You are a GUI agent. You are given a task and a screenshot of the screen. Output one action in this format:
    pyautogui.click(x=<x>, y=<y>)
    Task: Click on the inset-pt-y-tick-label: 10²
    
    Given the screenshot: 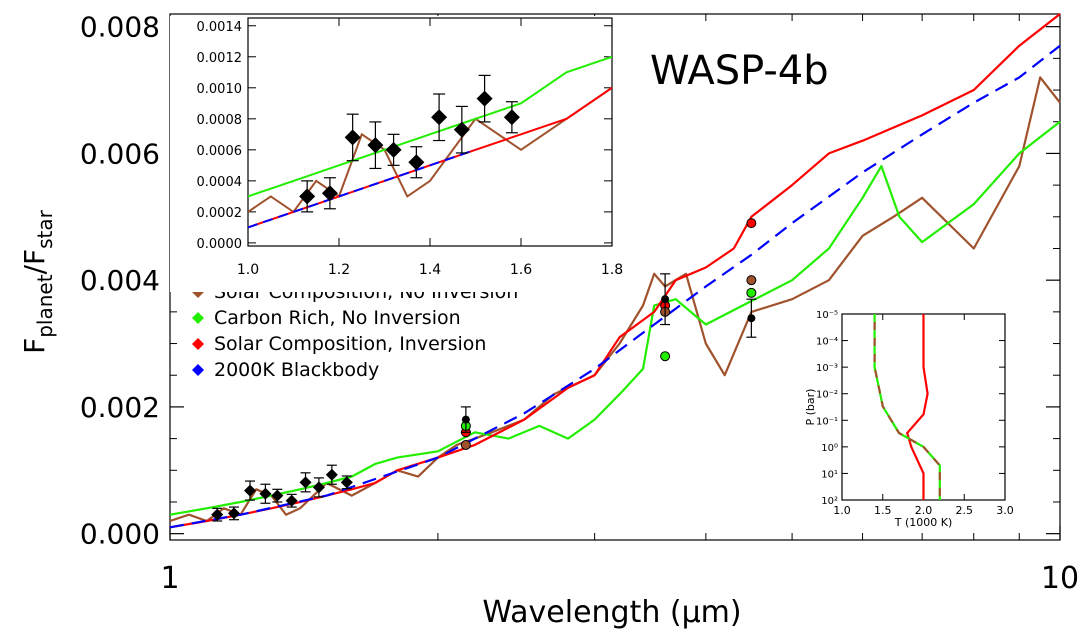 What is the action you would take?
    pyautogui.click(x=829, y=501)
    